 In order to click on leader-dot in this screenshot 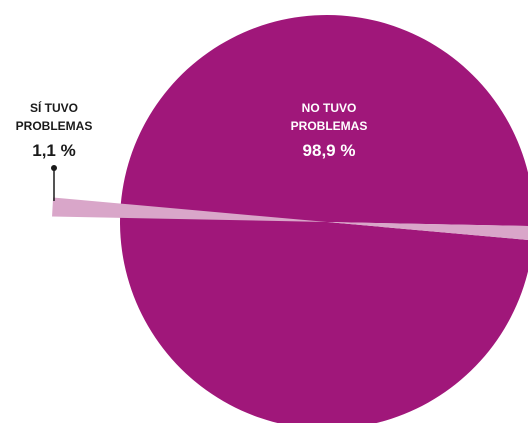, I will do `click(54, 168)`.